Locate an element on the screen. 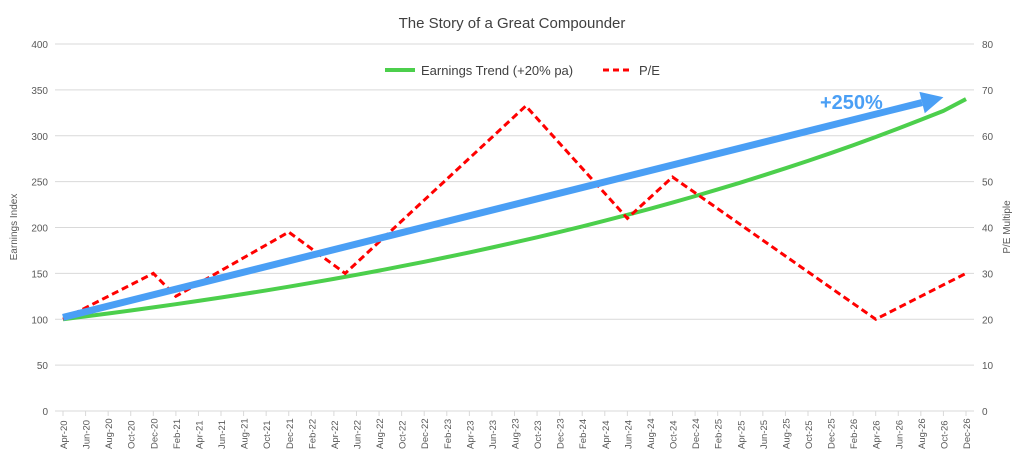  x-tick-label: Apr-23 is located at coordinates (470, 434).